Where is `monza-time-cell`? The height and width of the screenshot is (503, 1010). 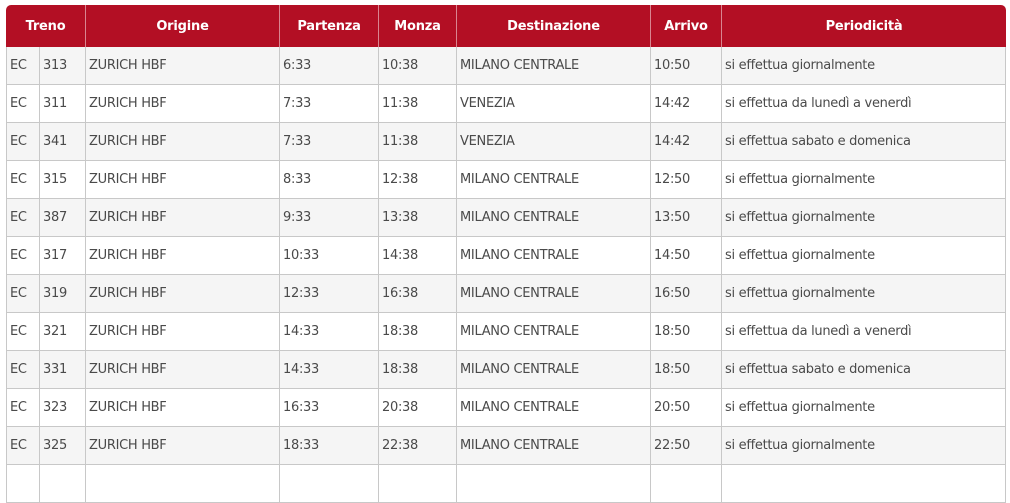 monza-time-cell is located at coordinates (418, 484).